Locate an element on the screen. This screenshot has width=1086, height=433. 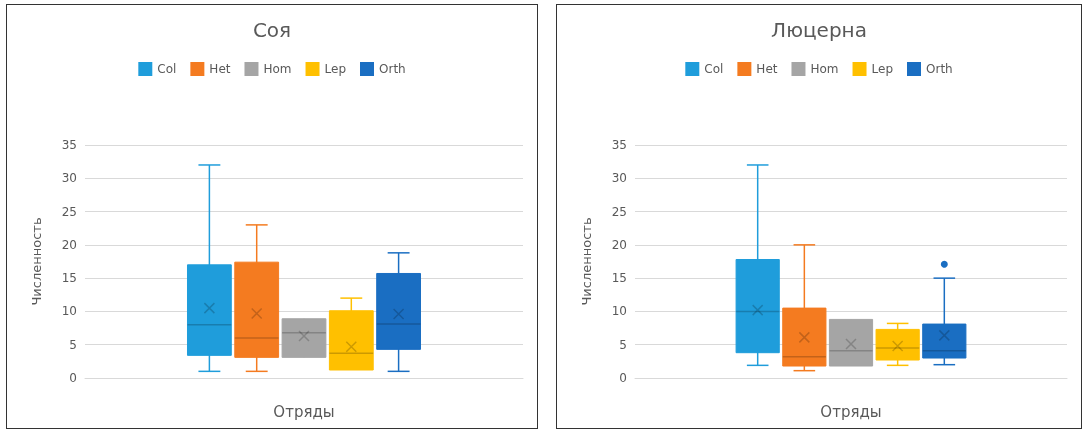
chart-title: Соя is located at coordinates (272, 30).